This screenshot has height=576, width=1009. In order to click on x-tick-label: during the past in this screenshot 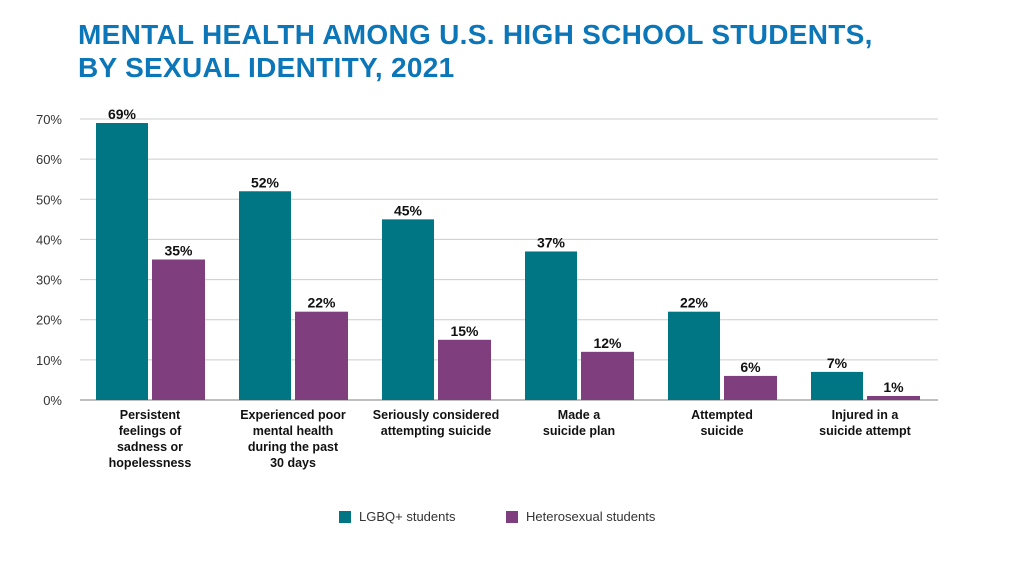, I will do `click(293, 447)`.